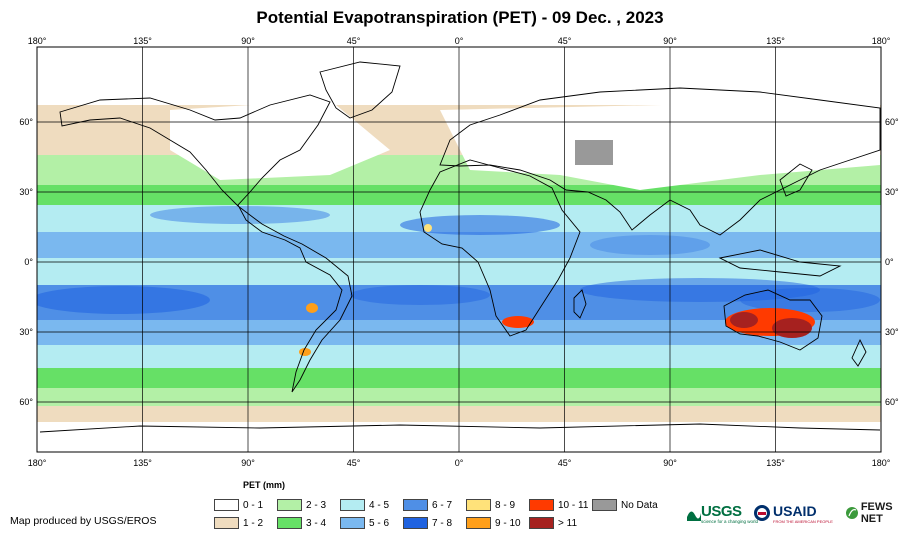  I want to click on legend-title: PET (mm), so click(264, 485).